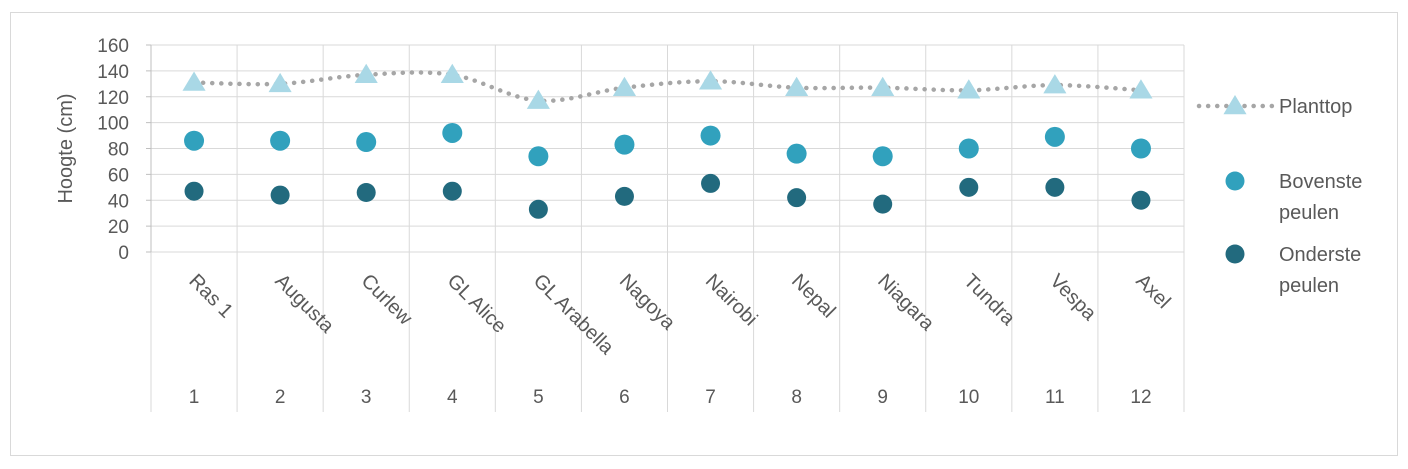 The width and height of the screenshot is (1408, 469). What do you see at coordinates (989, 300) in the screenshot?
I see `x-category-label: Tundra` at bounding box center [989, 300].